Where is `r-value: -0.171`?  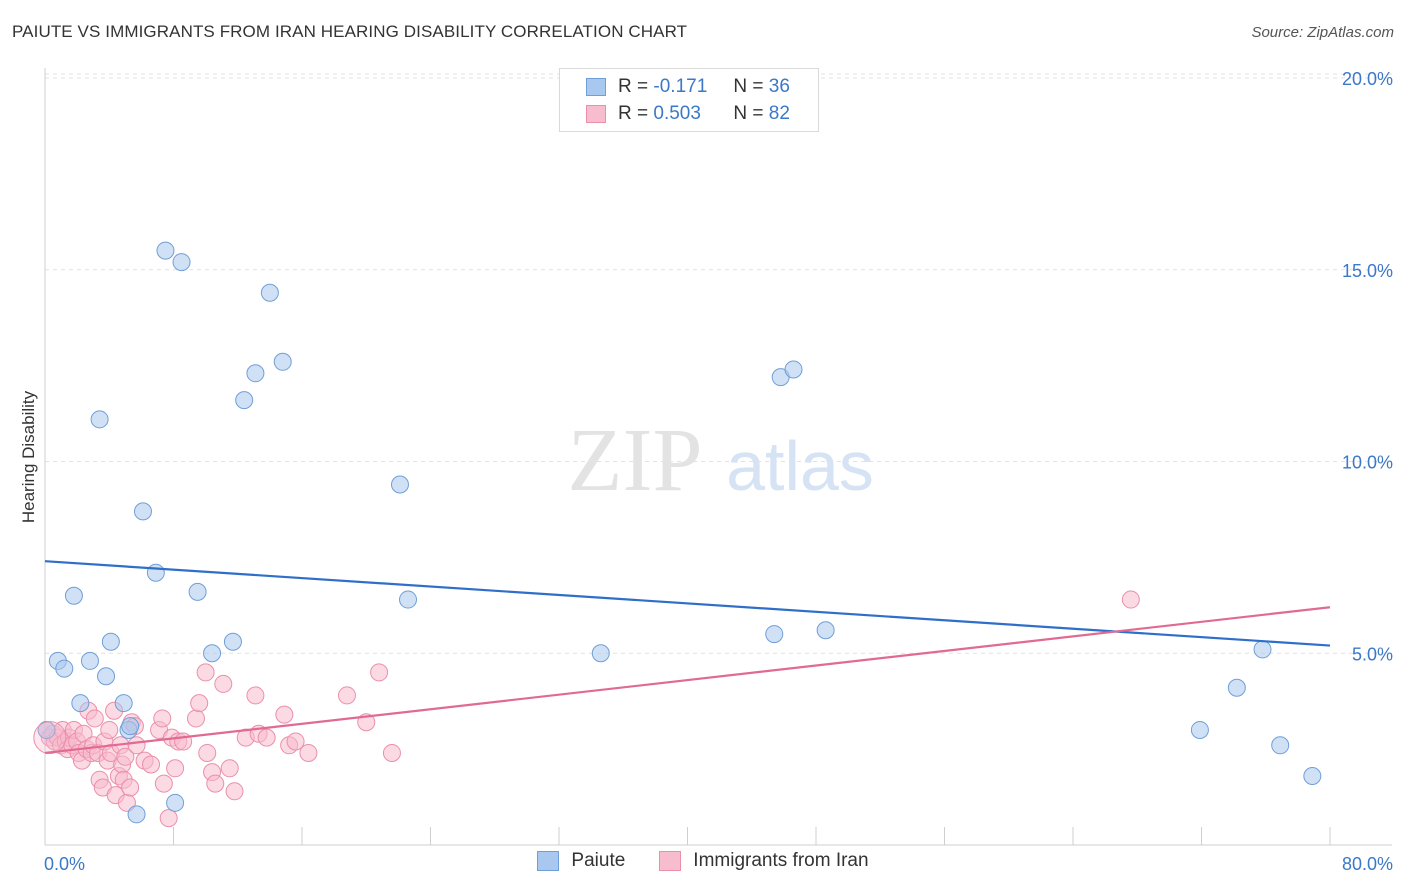 r-value: -0.171 is located at coordinates (680, 86).